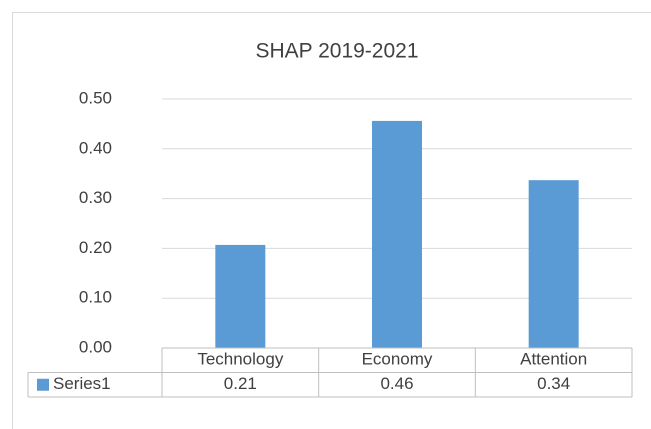 The image size is (651, 429). What do you see at coordinates (43, 384) in the screenshot?
I see `legend-key` at bounding box center [43, 384].